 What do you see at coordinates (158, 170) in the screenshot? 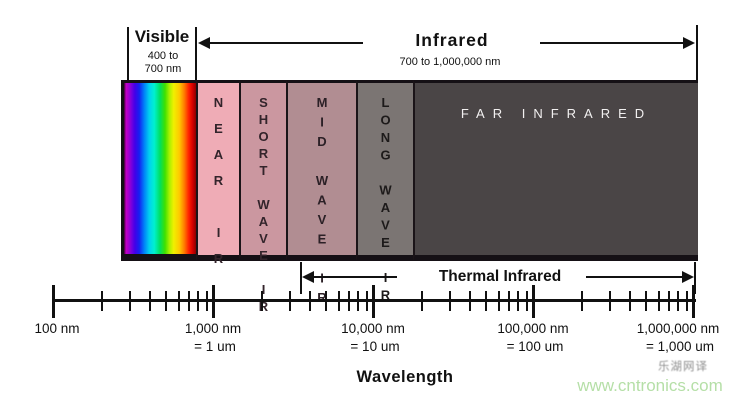
I see `visible-spectrum-band` at bounding box center [158, 170].